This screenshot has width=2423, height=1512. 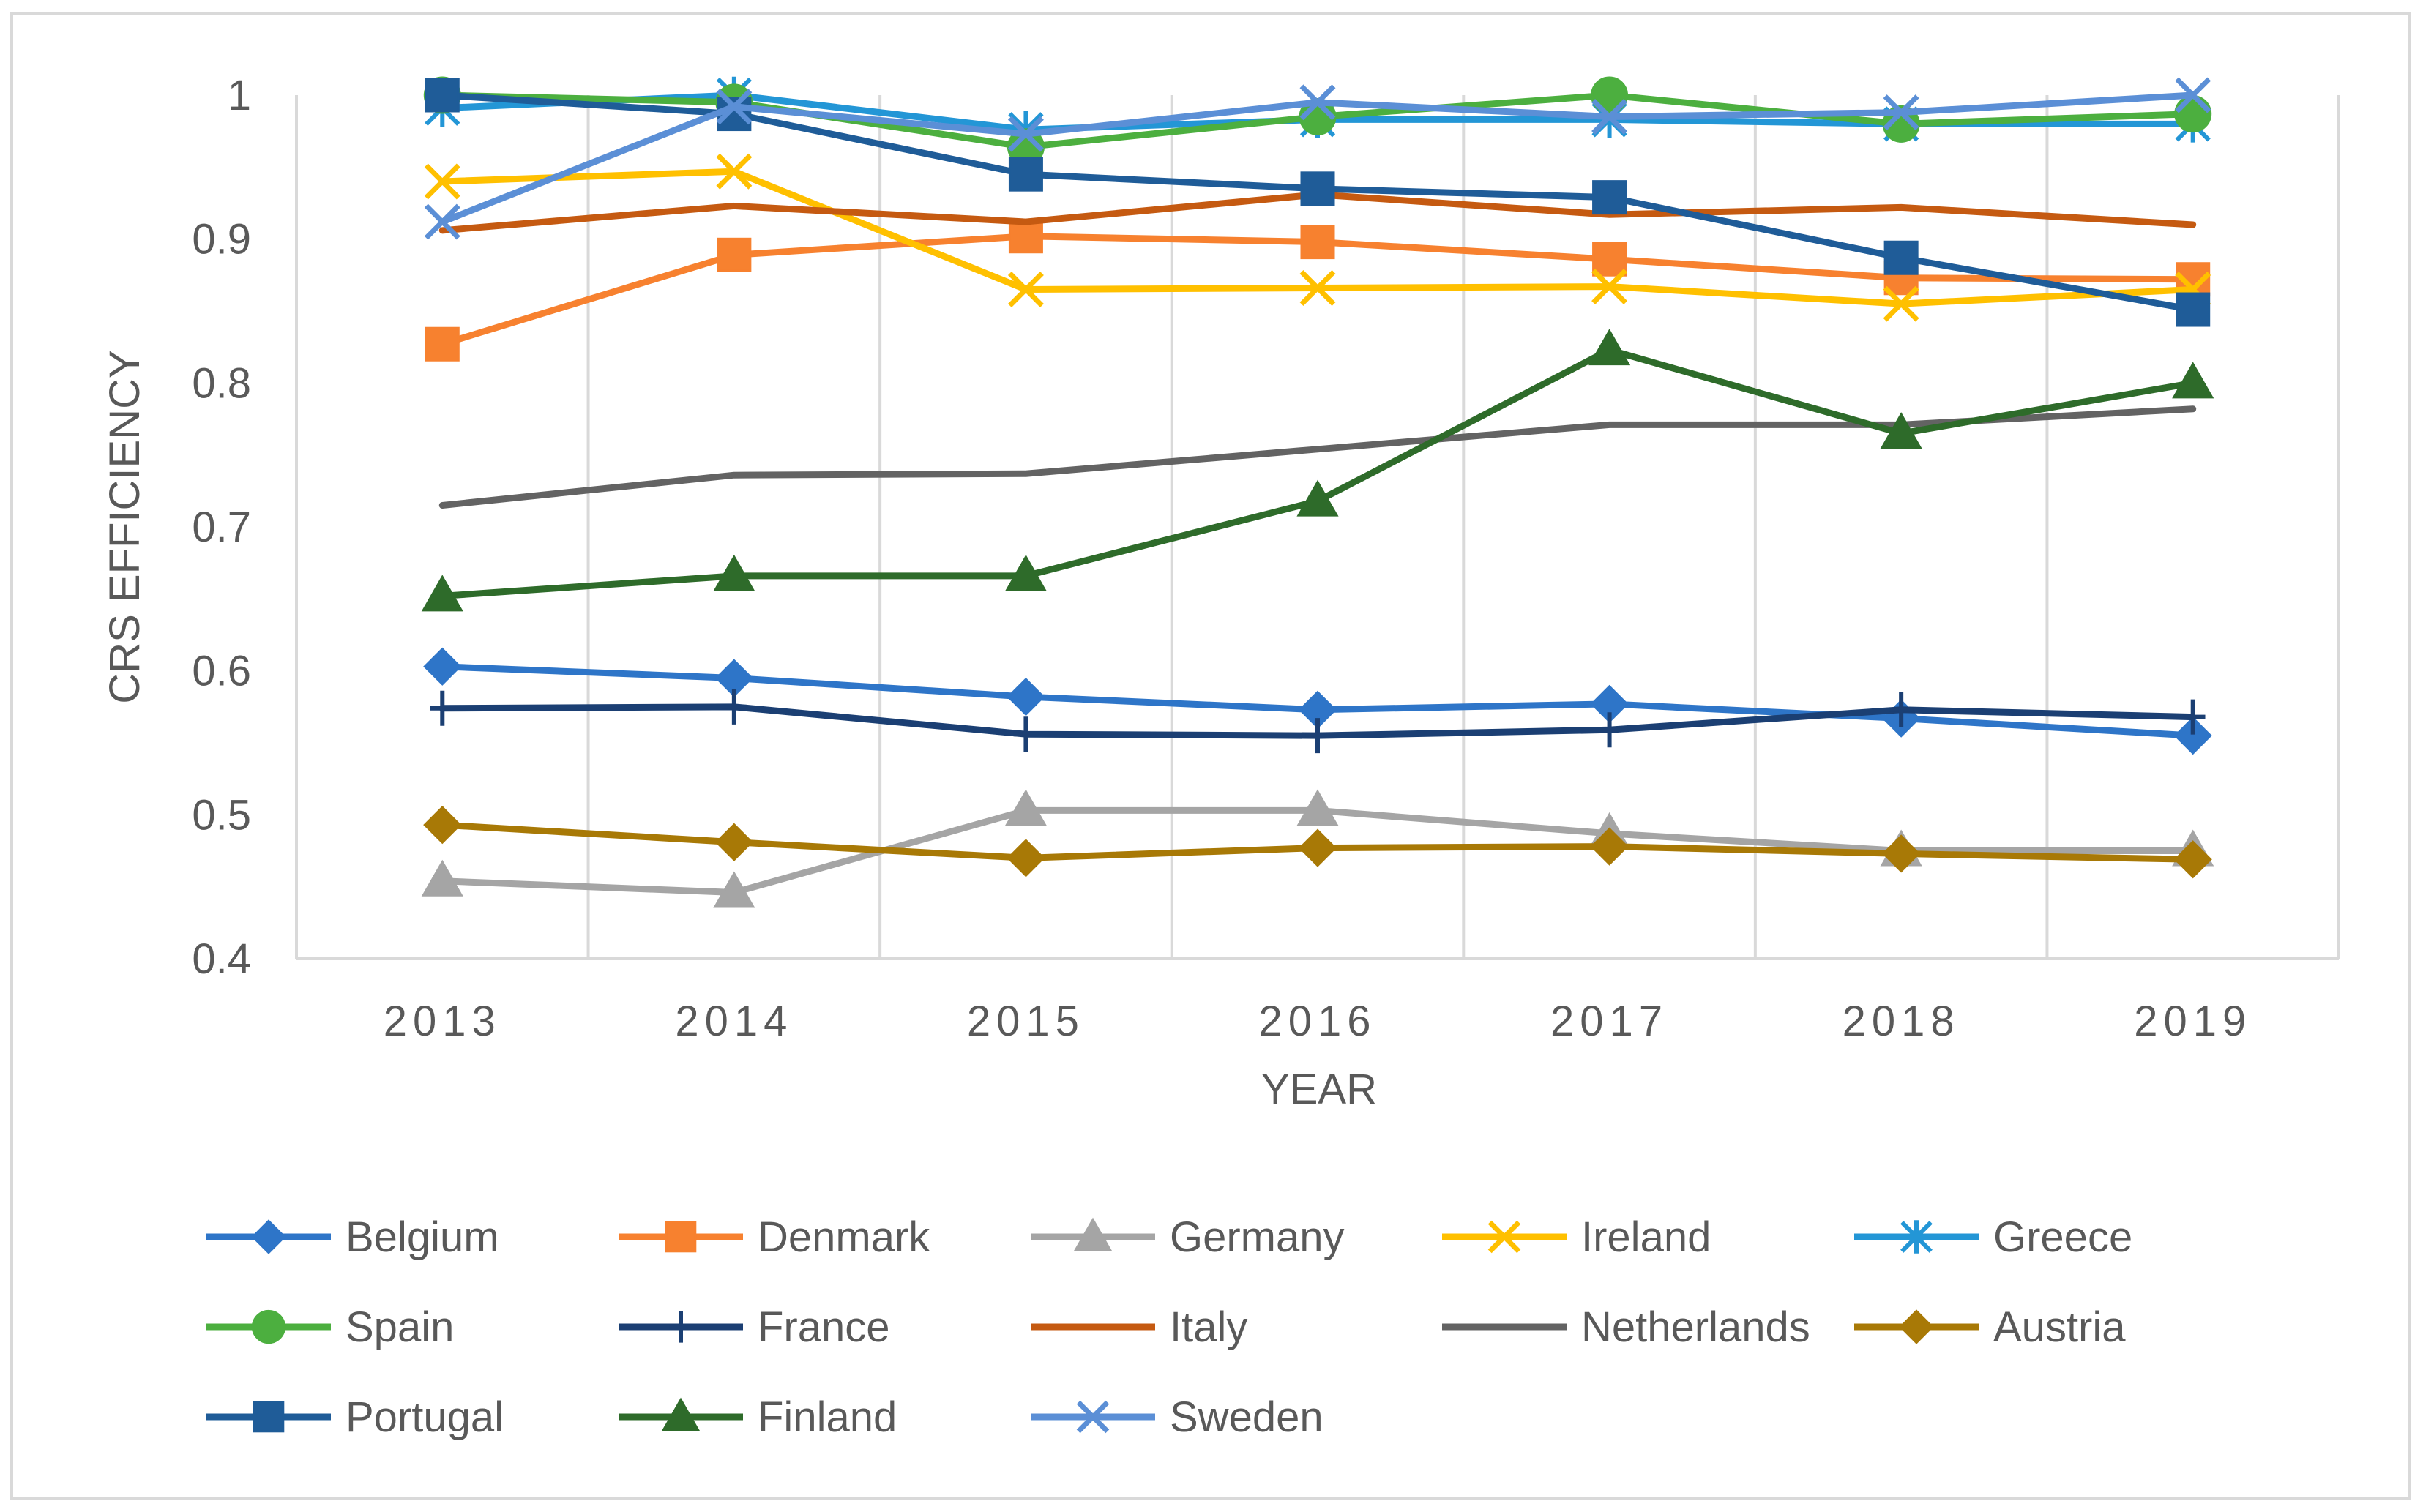 I want to click on legend-marker-germany, so click(x=1093, y=1234).